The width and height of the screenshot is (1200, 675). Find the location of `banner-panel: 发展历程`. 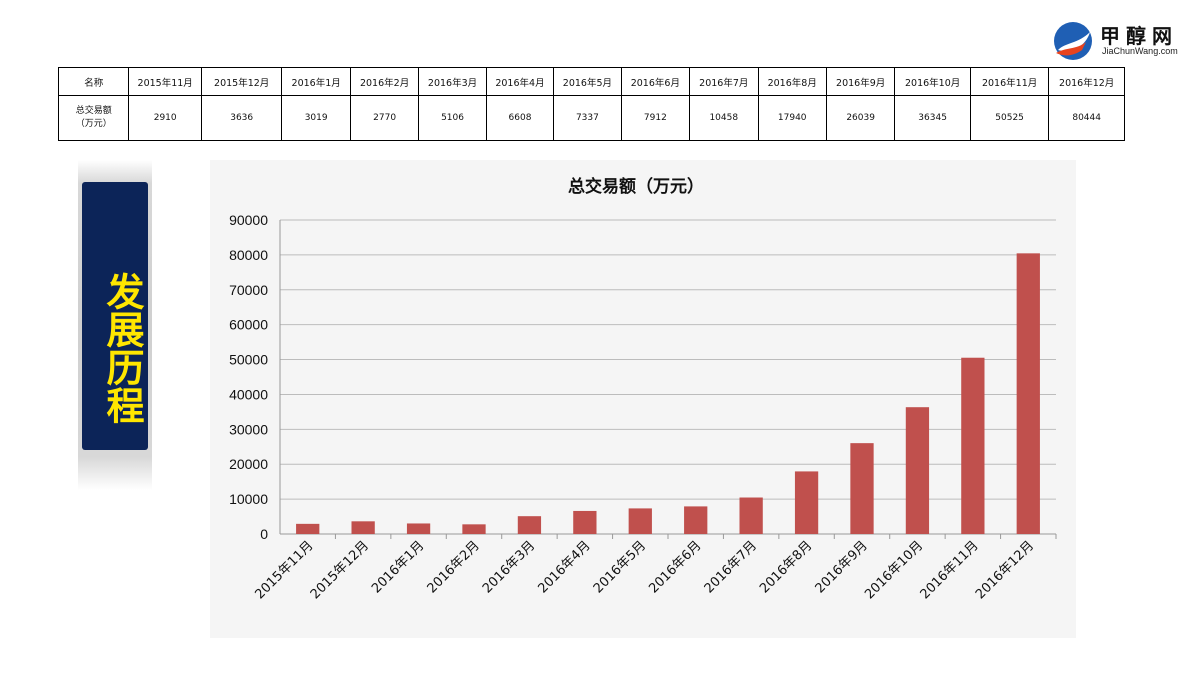

banner-panel: 发展历程 is located at coordinates (115, 316).